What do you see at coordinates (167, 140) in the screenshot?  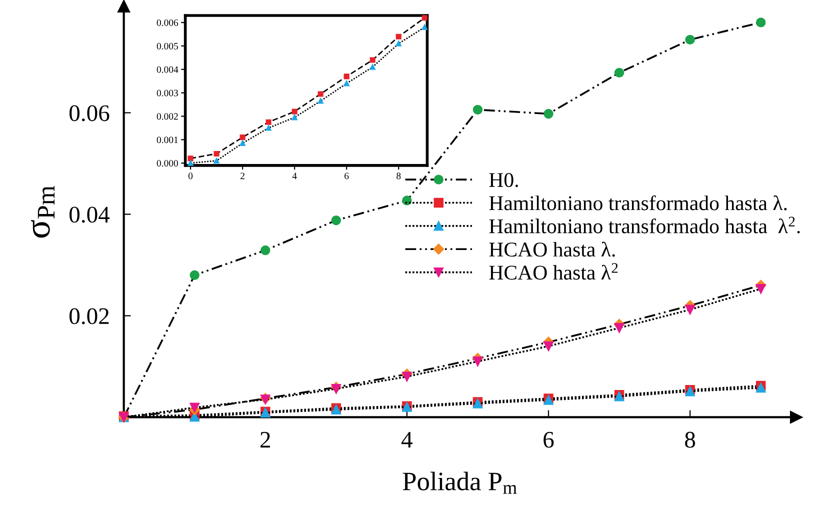 I see `y-tick-label: 0.001` at bounding box center [167, 140].